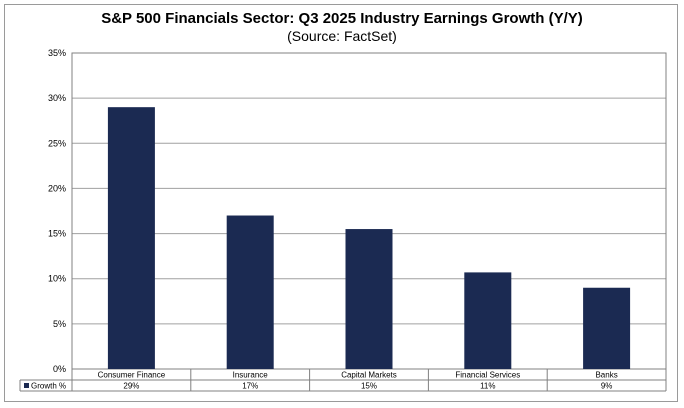 This screenshot has width=684, height=408. Describe the element at coordinates (487, 386) in the screenshot. I see `data-label: 11%` at that location.